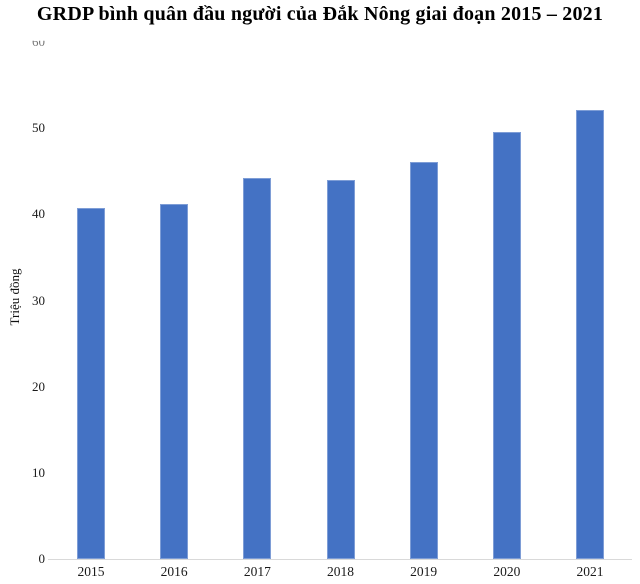 The image size is (640, 584). I want to click on x-tick-label-2017: 2017, so click(257, 571).